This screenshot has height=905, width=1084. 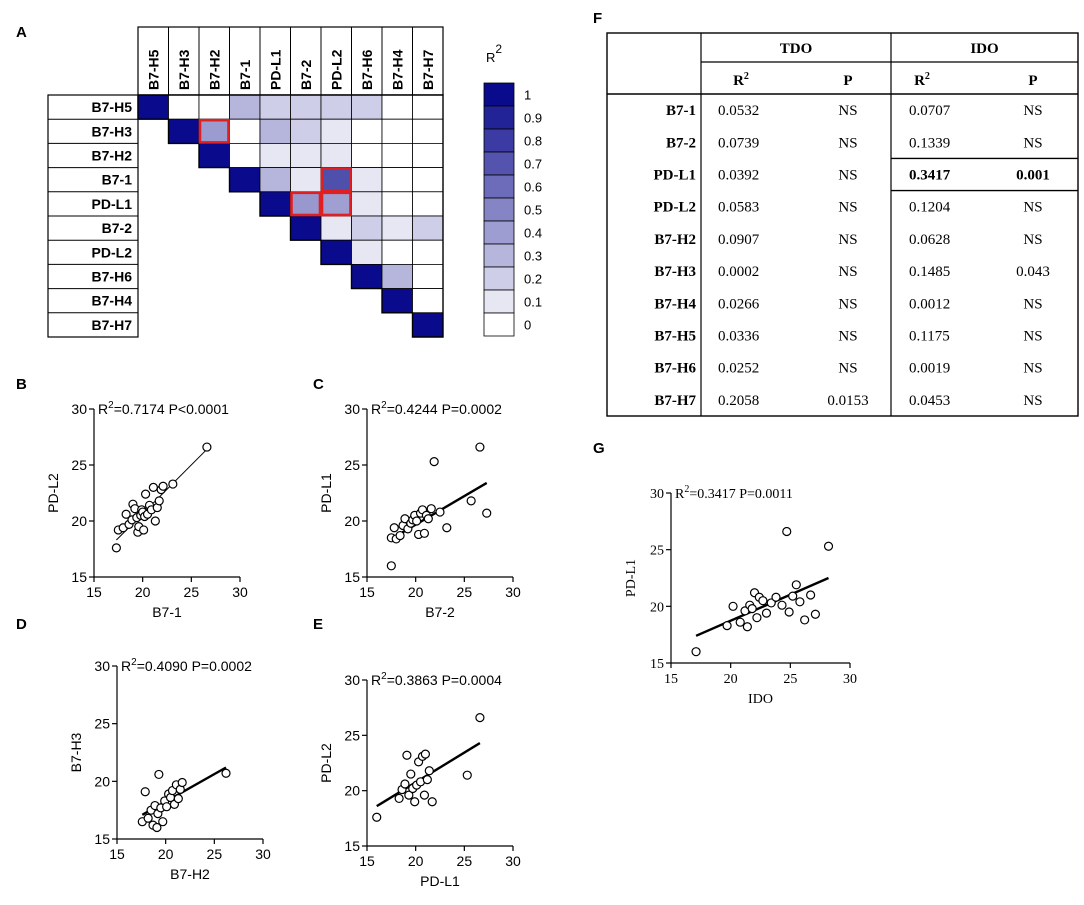 What do you see at coordinates (734, 493) in the screenshot?
I see `stat-annotation: R2=0.3417 P=0.0011` at bounding box center [734, 493].